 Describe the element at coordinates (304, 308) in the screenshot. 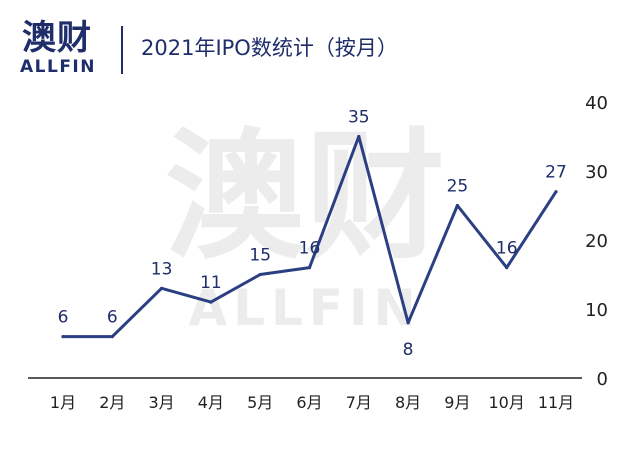

I see `watermark-en: ALLFIN` at that location.